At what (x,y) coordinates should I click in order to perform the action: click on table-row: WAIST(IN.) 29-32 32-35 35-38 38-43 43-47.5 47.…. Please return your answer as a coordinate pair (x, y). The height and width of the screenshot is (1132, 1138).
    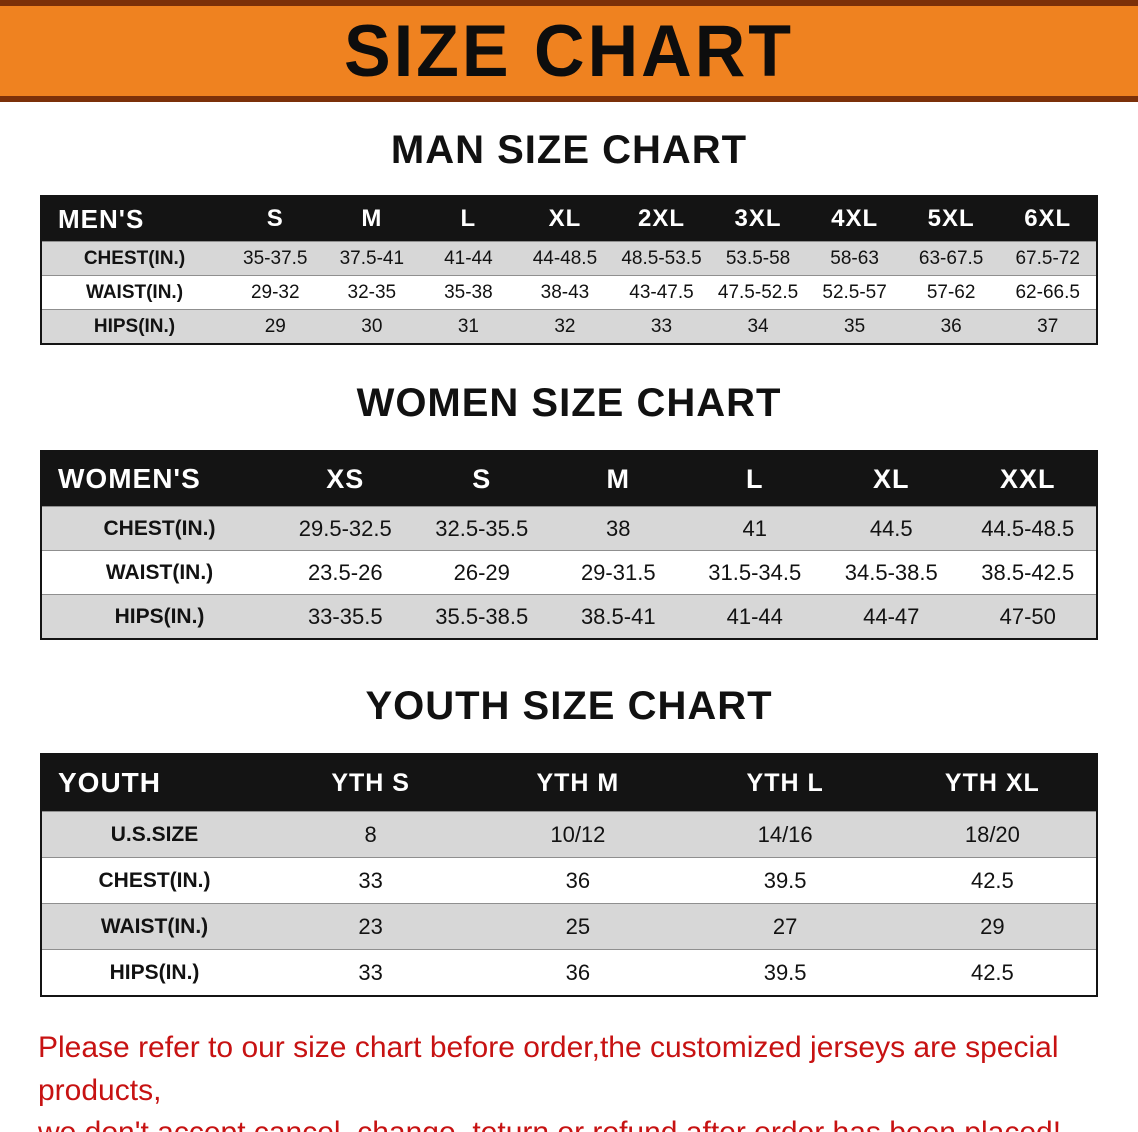
    Looking at the image, I should click on (569, 292).